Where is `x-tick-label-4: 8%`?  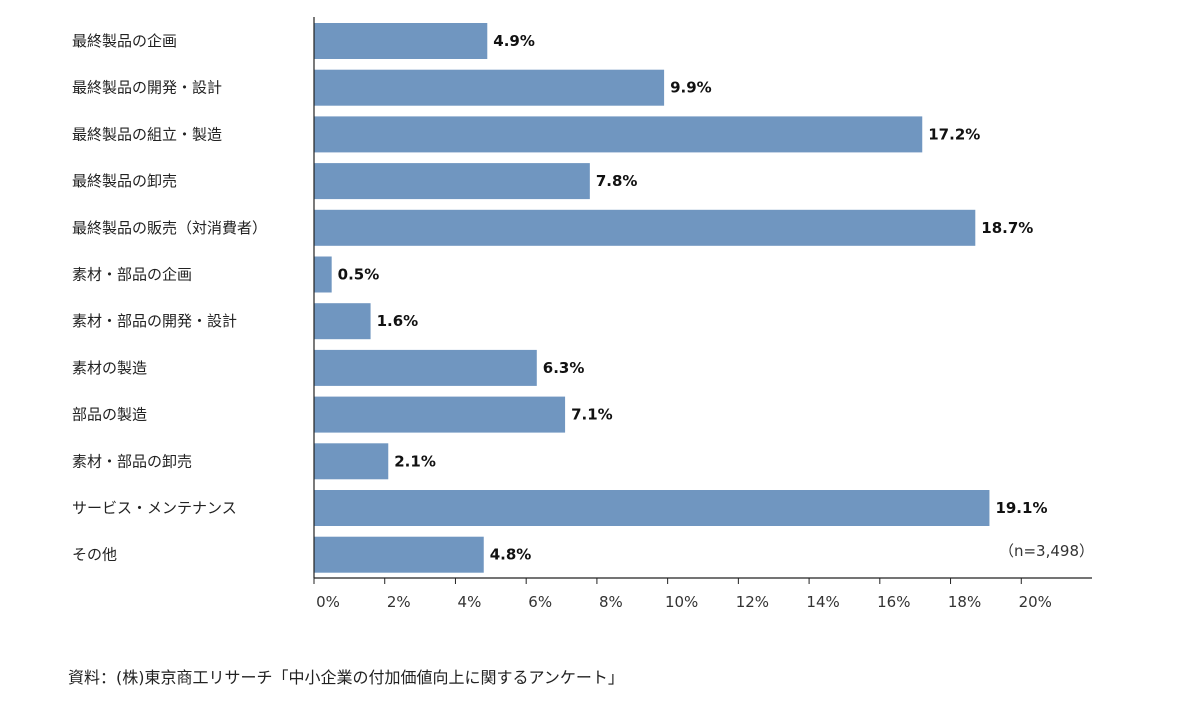
x-tick-label-4: 8% is located at coordinates (611, 602).